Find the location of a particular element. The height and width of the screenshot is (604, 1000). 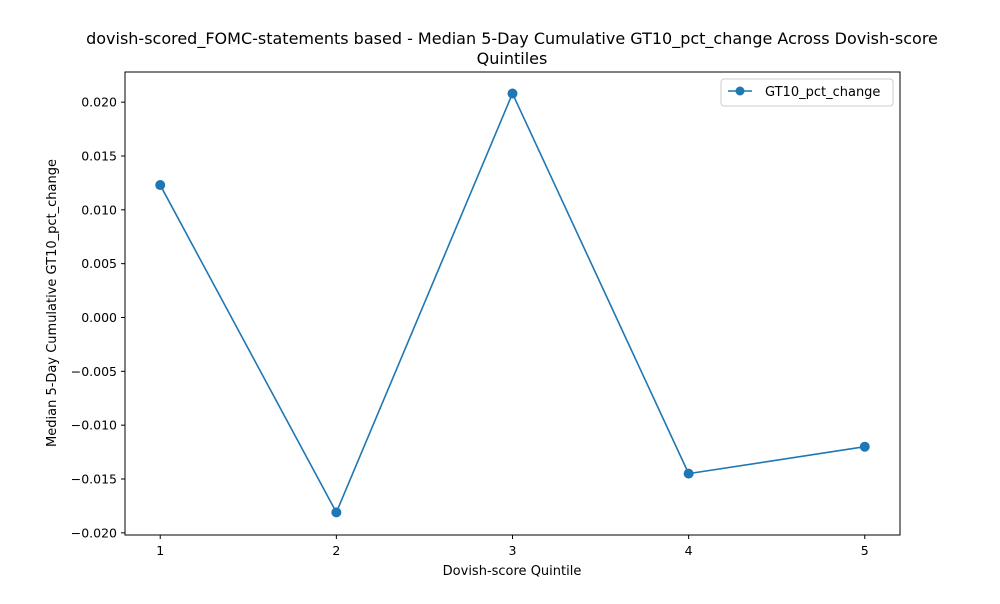

legend: GT10_pct_change is located at coordinates (807, 92).